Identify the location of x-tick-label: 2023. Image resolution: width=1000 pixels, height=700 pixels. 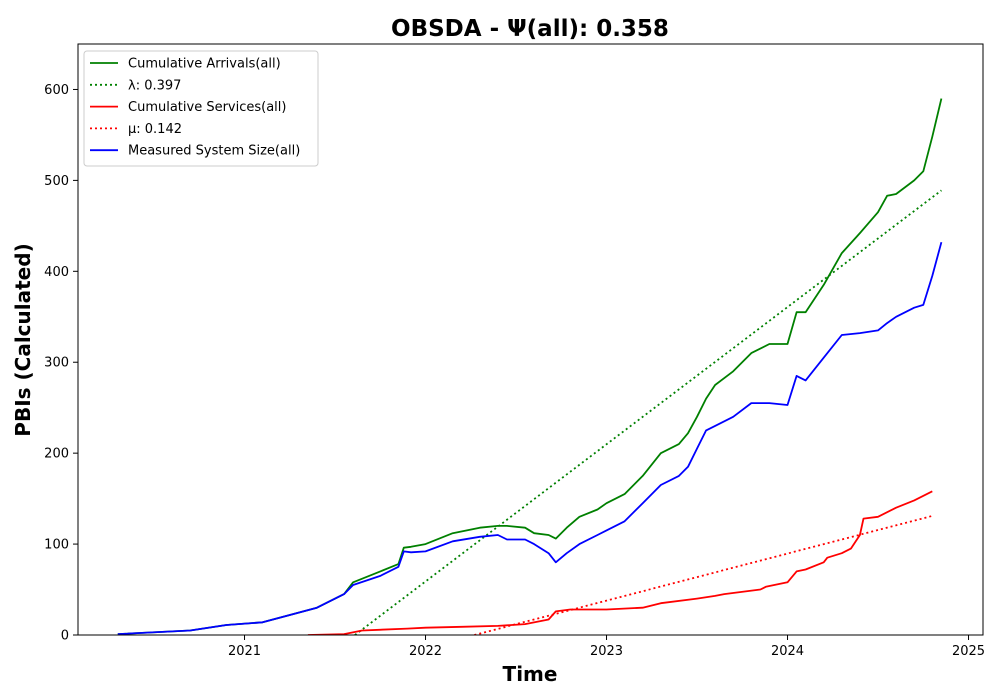
(606, 651).